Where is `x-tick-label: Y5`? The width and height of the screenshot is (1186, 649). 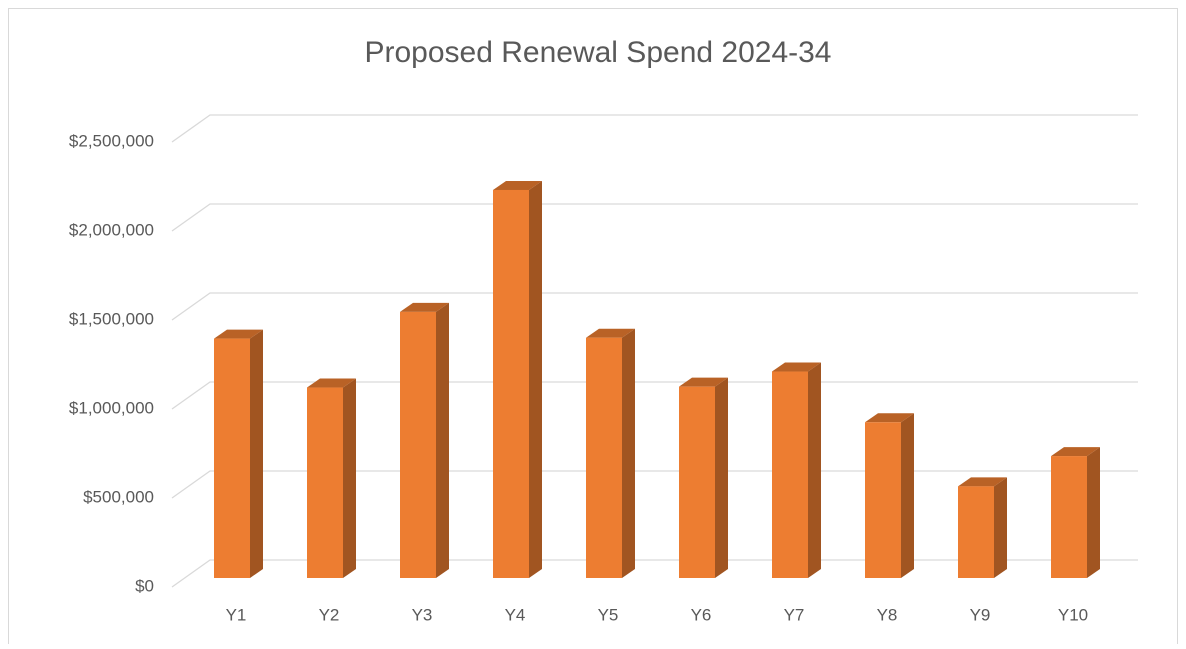
x-tick-label: Y5 is located at coordinates (608, 614).